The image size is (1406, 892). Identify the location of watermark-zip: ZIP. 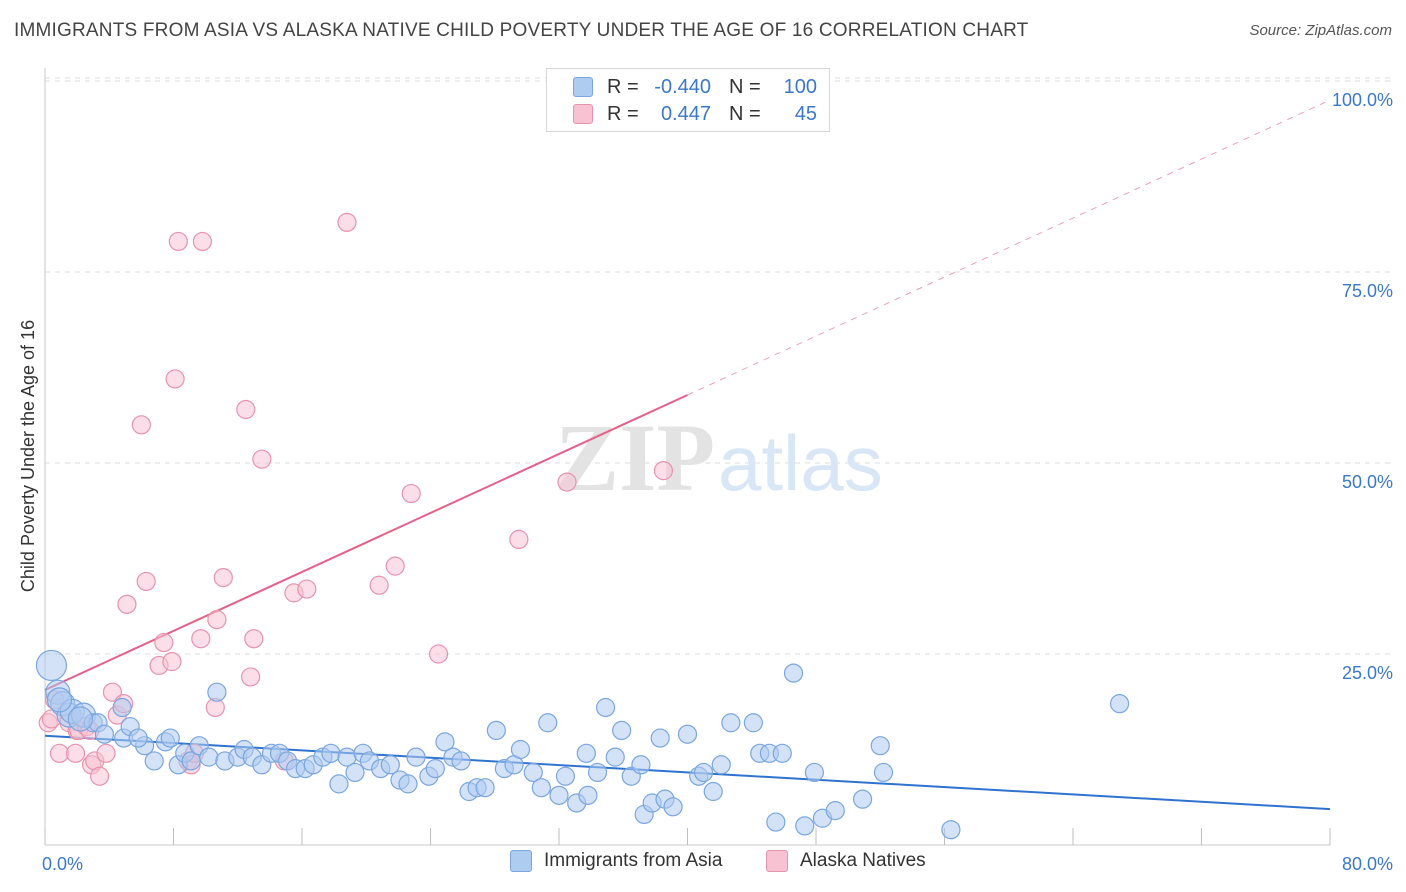
(635, 457).